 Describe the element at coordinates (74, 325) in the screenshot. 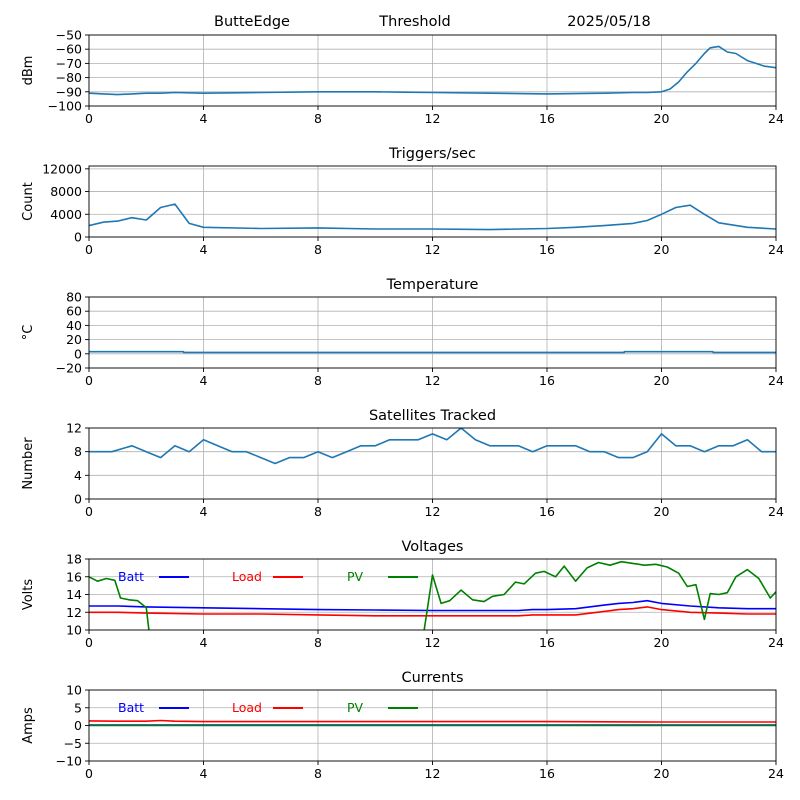

I see `y-tick-label: 40` at that location.